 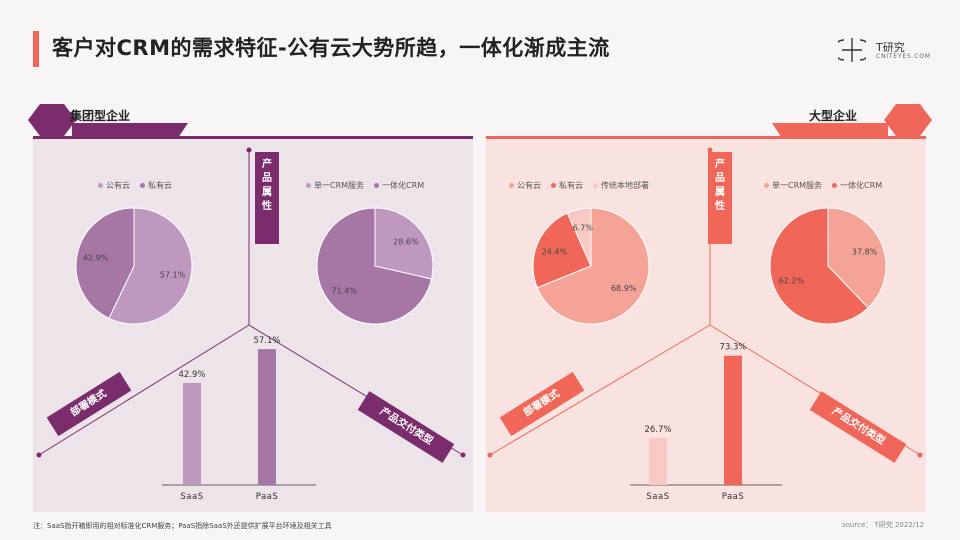 I want to click on bar-value-label: 26.7%, so click(x=657, y=430).